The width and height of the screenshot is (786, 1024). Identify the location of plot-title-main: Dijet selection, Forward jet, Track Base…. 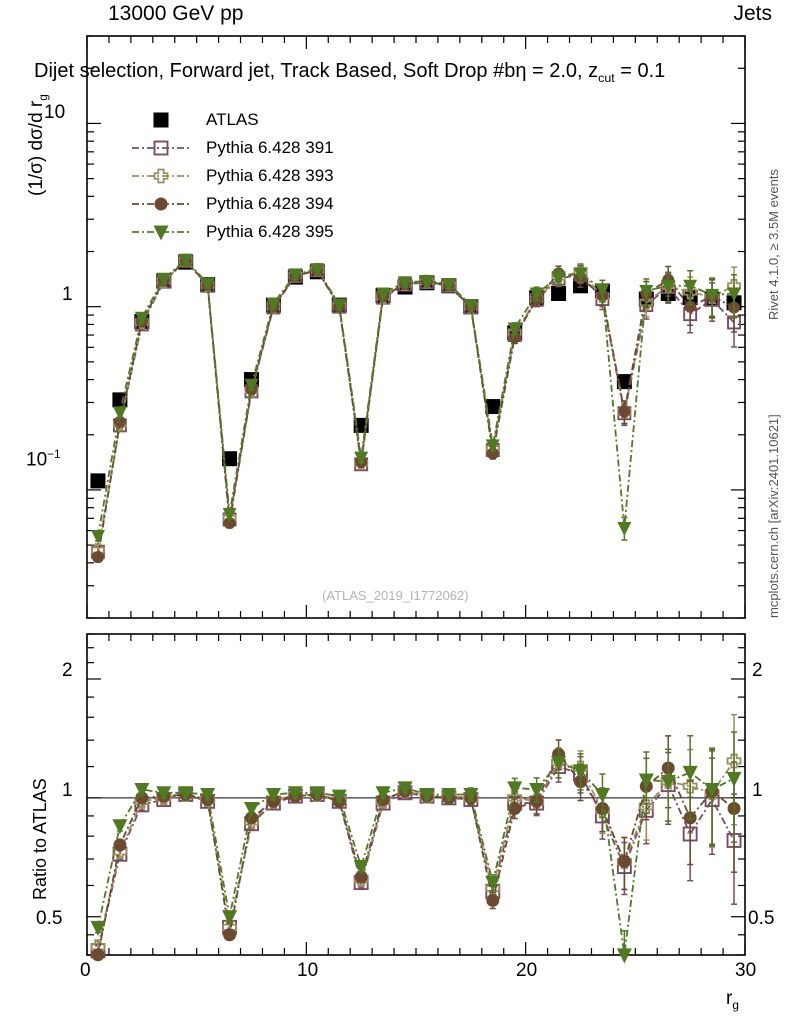
(316, 71).